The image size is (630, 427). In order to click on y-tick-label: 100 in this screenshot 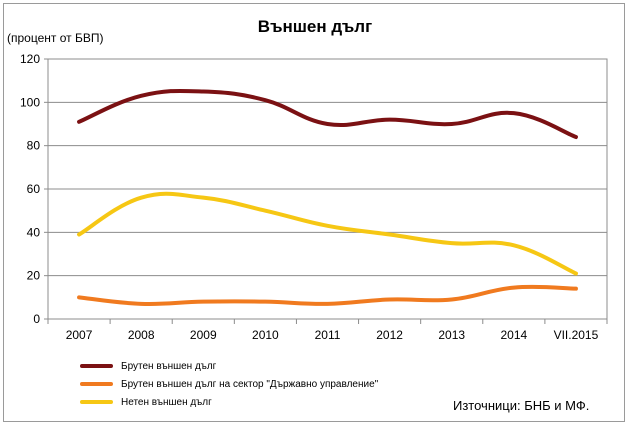, I will do `click(30, 102)`.